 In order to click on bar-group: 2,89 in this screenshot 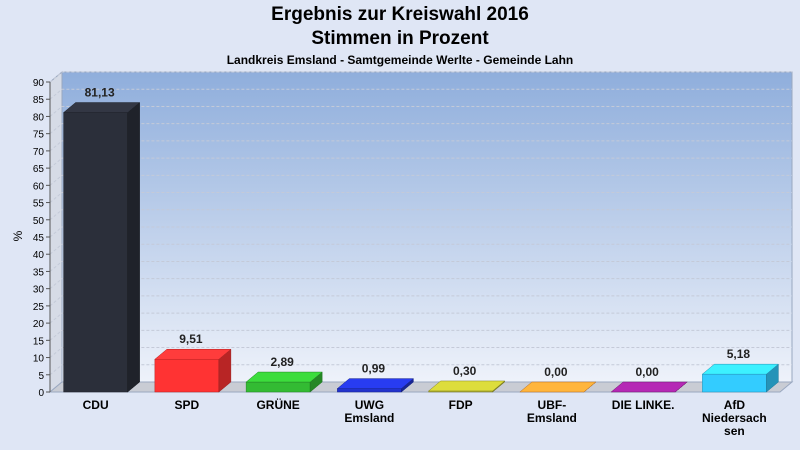, I will do `click(284, 374)`.